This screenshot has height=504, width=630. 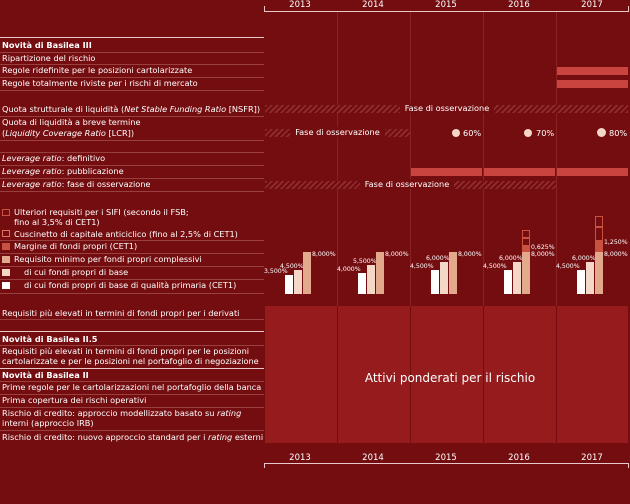 What do you see at coordinates (543, 248) in the screenshot?
I see `capital-value-label: 0,625%` at bounding box center [543, 248].